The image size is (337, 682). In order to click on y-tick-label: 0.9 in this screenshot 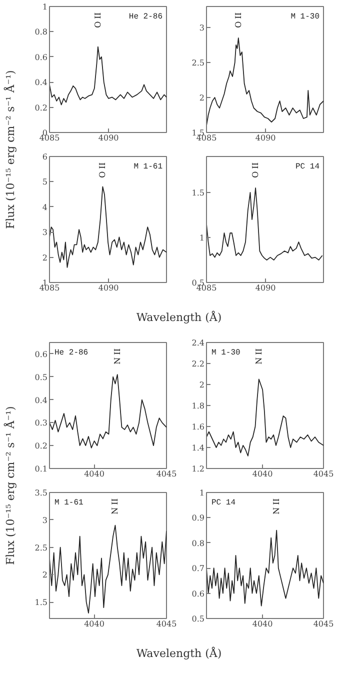, I will do `click(198, 518)`.